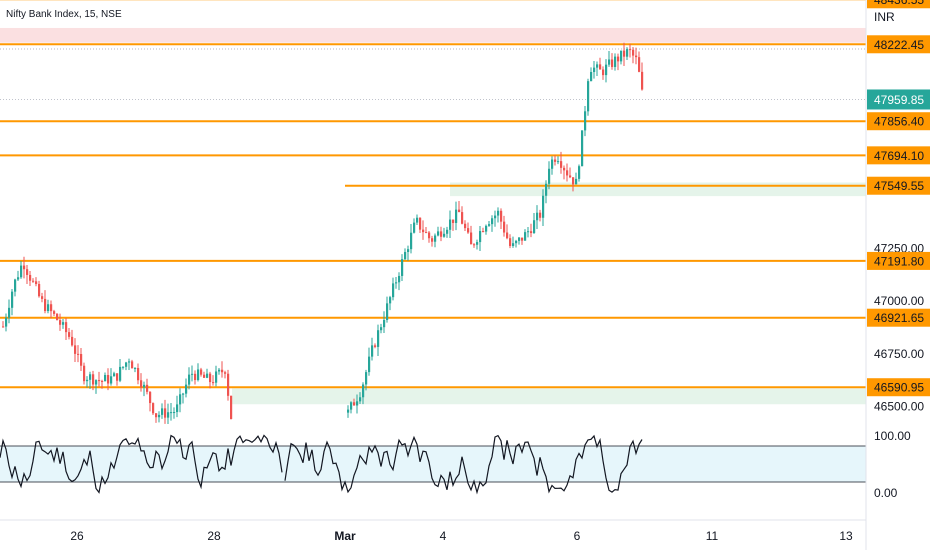 The width and height of the screenshot is (932, 550). What do you see at coordinates (461, 536) in the screenshot?
I see `time-axis: 26 28 Mar 4 6 11 13` at bounding box center [461, 536].